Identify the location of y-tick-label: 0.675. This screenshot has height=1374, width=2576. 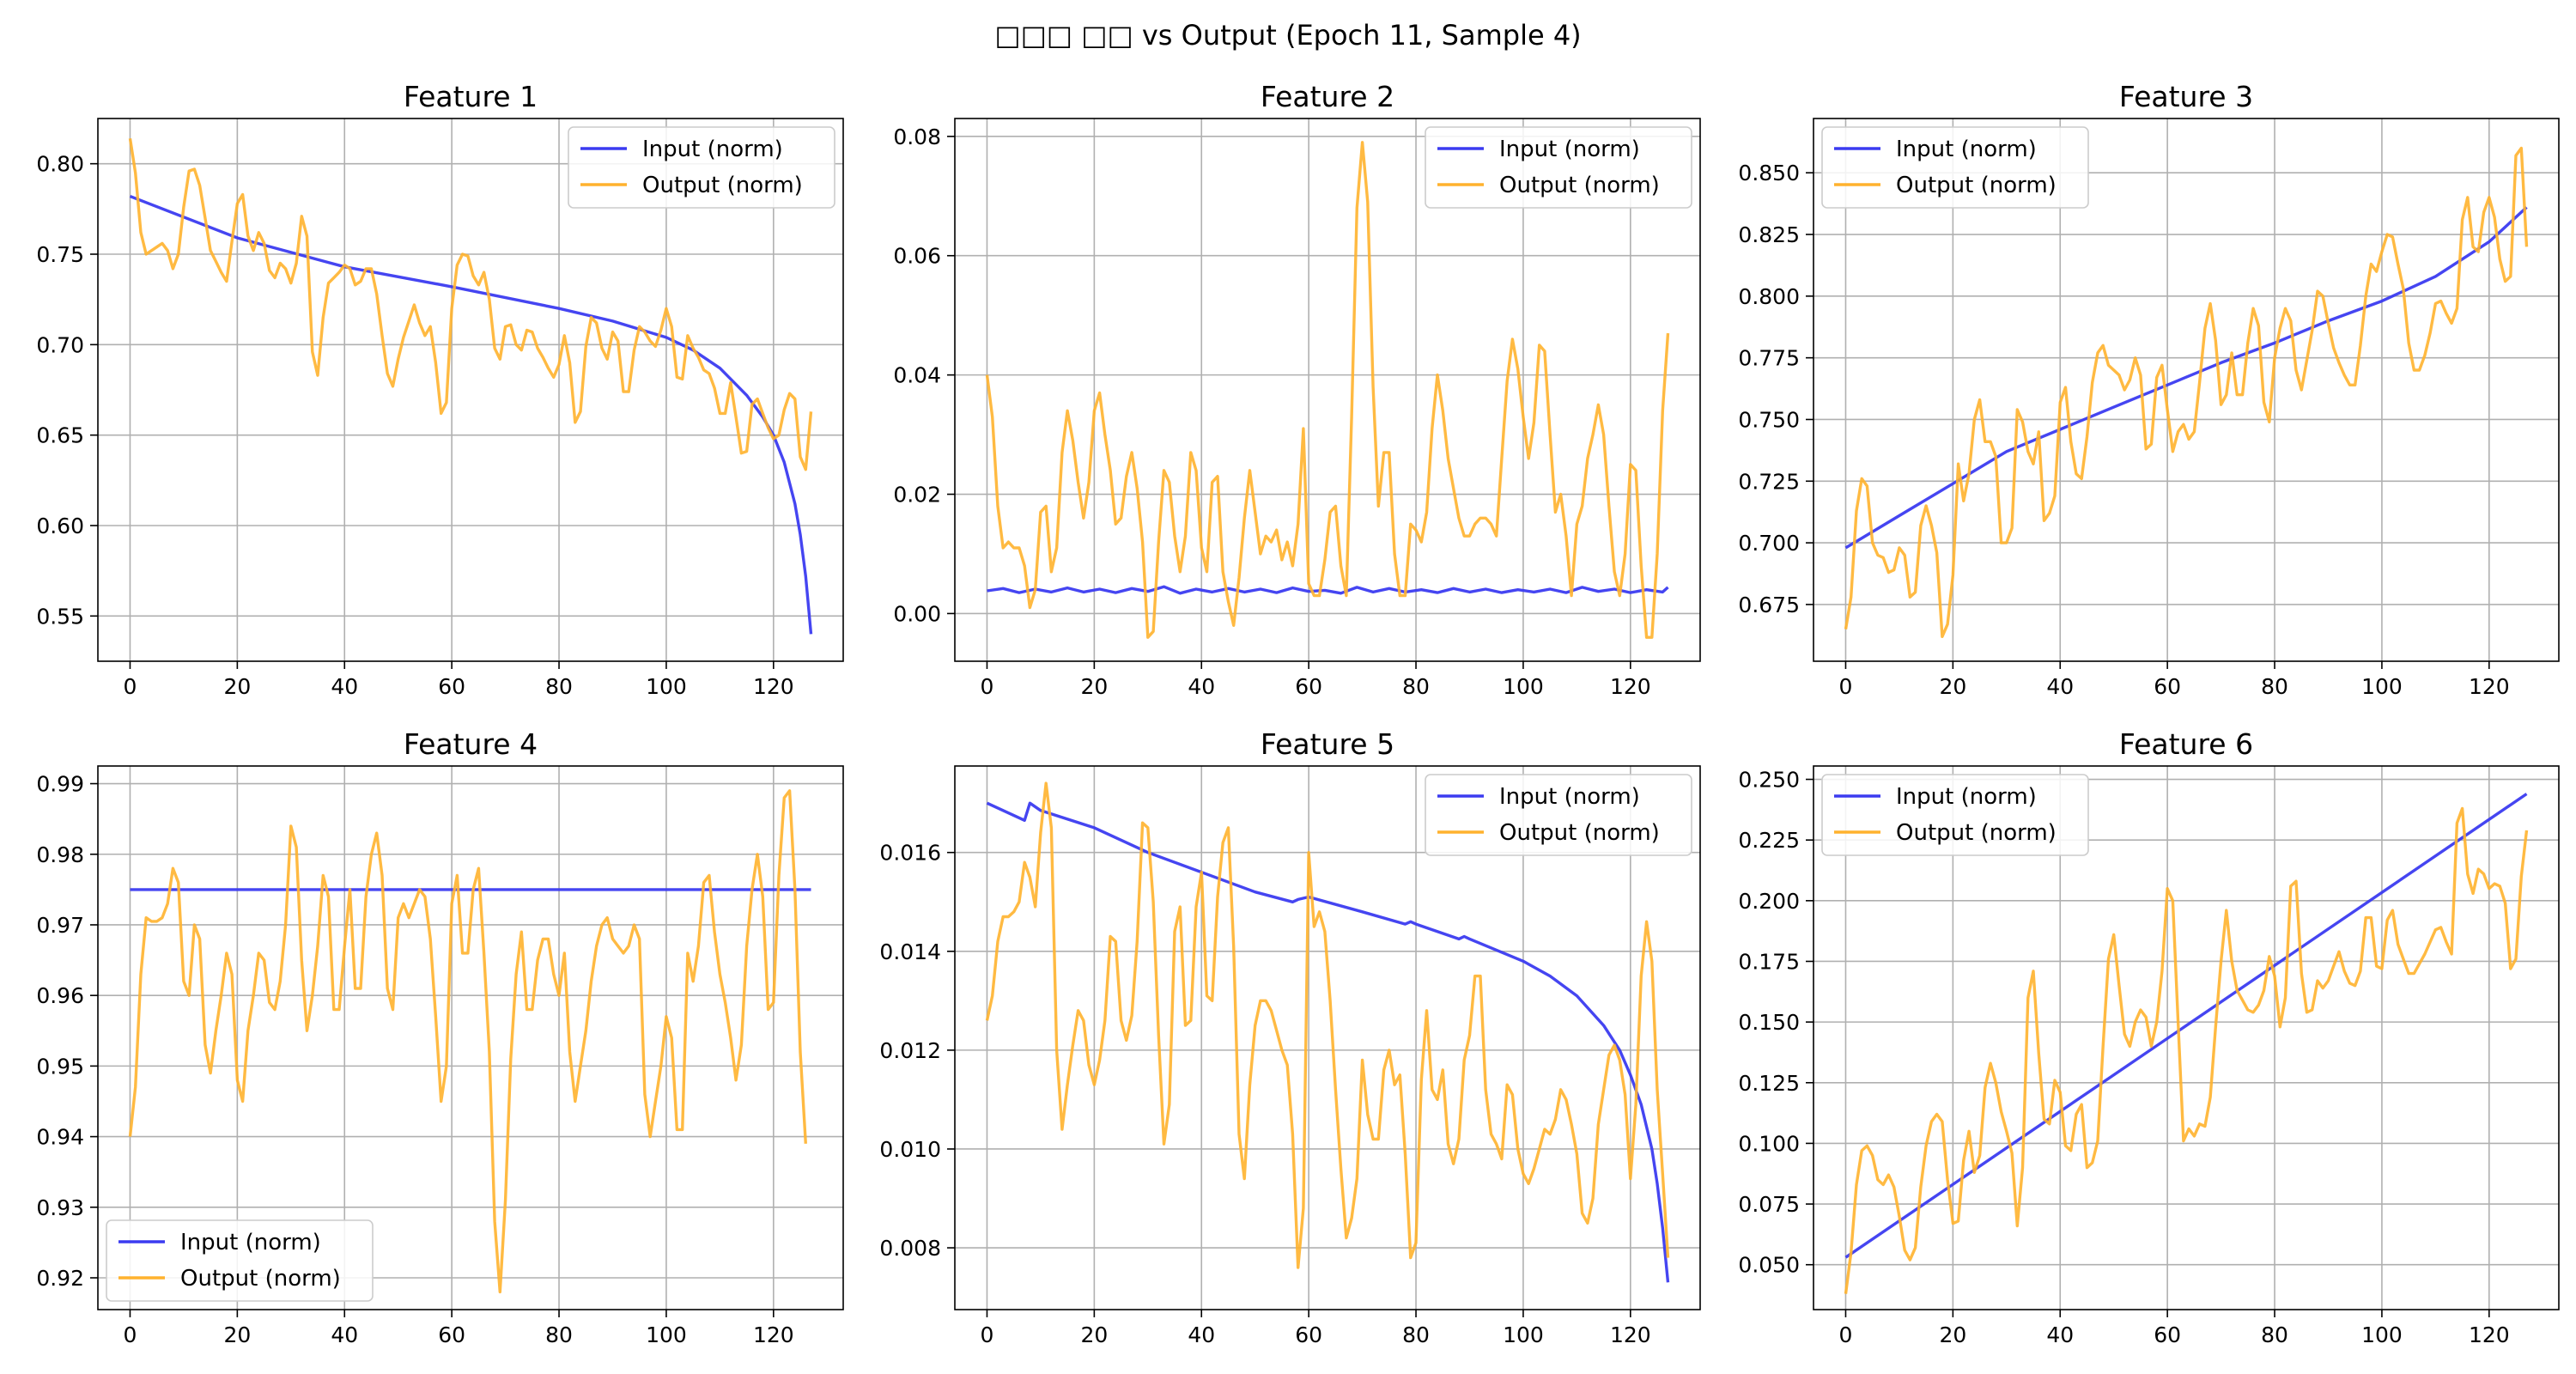
(1769, 605).